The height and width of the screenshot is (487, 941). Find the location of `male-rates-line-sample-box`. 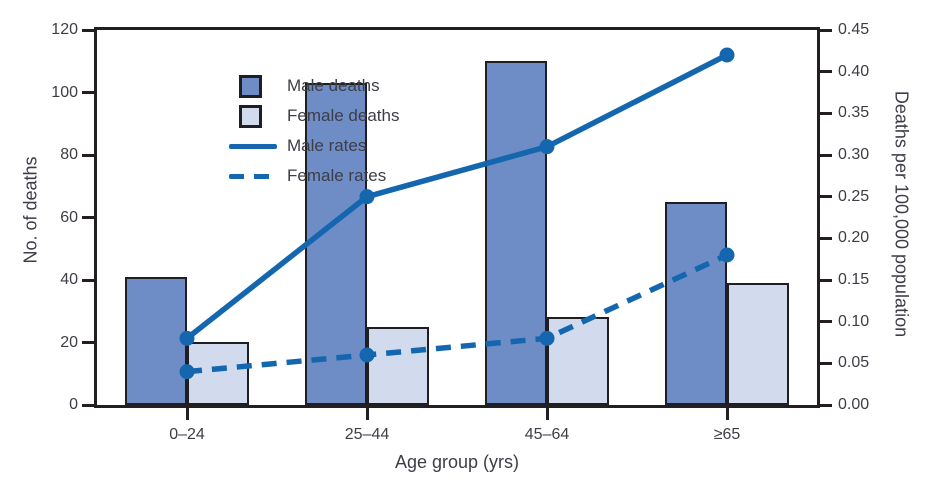

male-rates-line-sample-box is located at coordinates (253, 146).